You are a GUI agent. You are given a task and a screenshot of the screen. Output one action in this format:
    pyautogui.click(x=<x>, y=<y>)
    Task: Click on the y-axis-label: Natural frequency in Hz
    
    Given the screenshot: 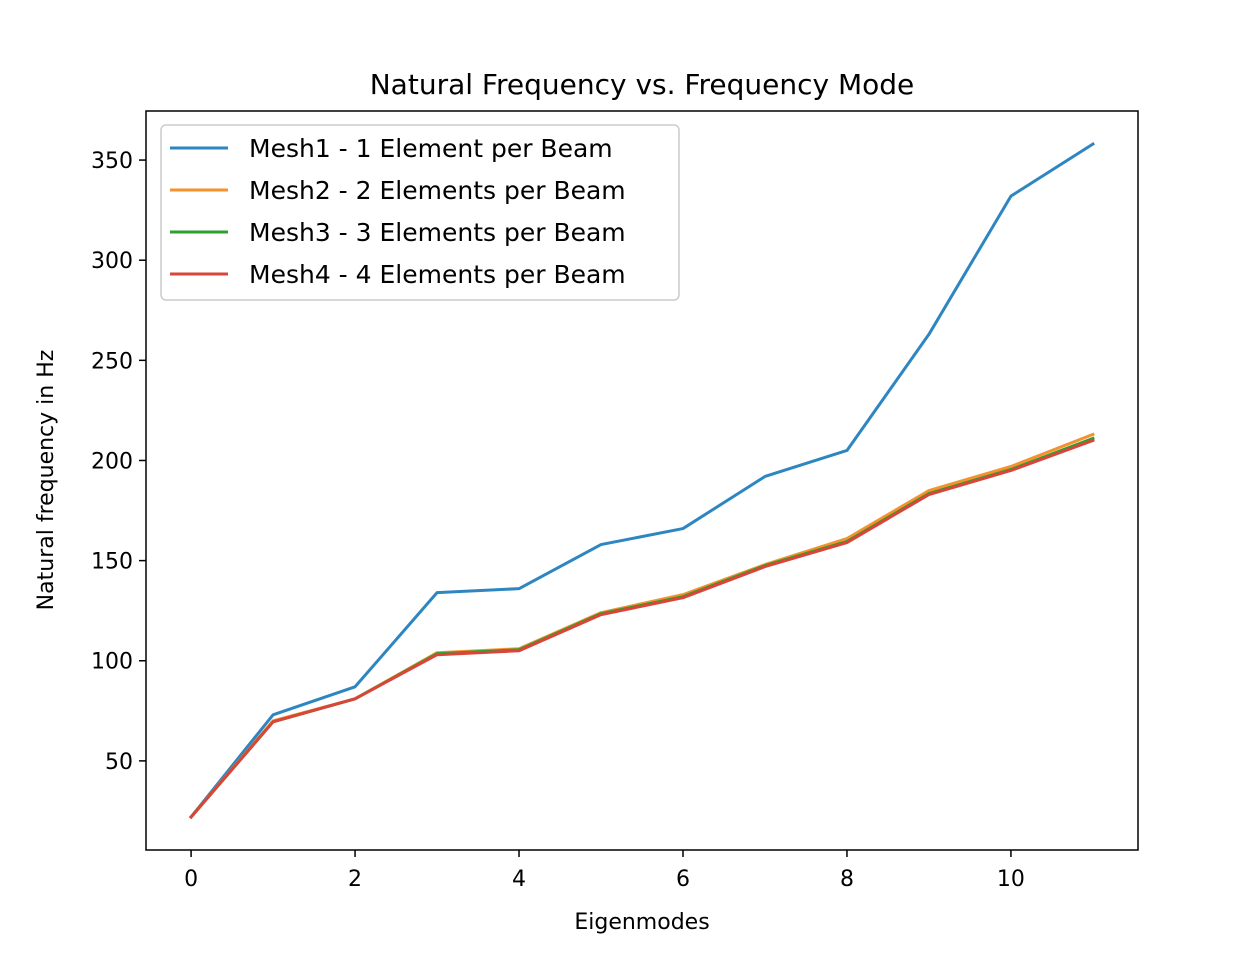 What is the action you would take?
    pyautogui.click(x=46, y=480)
    